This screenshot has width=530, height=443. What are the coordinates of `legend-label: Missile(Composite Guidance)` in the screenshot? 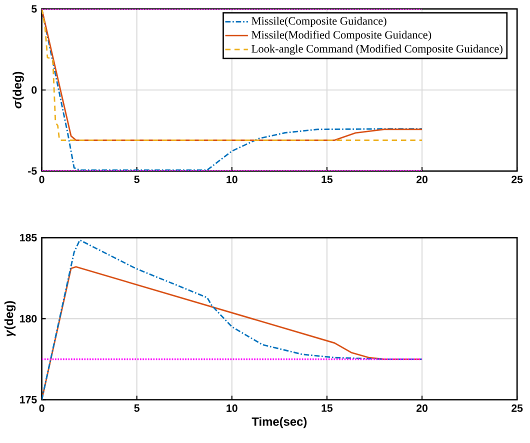 It's located at (319, 21).